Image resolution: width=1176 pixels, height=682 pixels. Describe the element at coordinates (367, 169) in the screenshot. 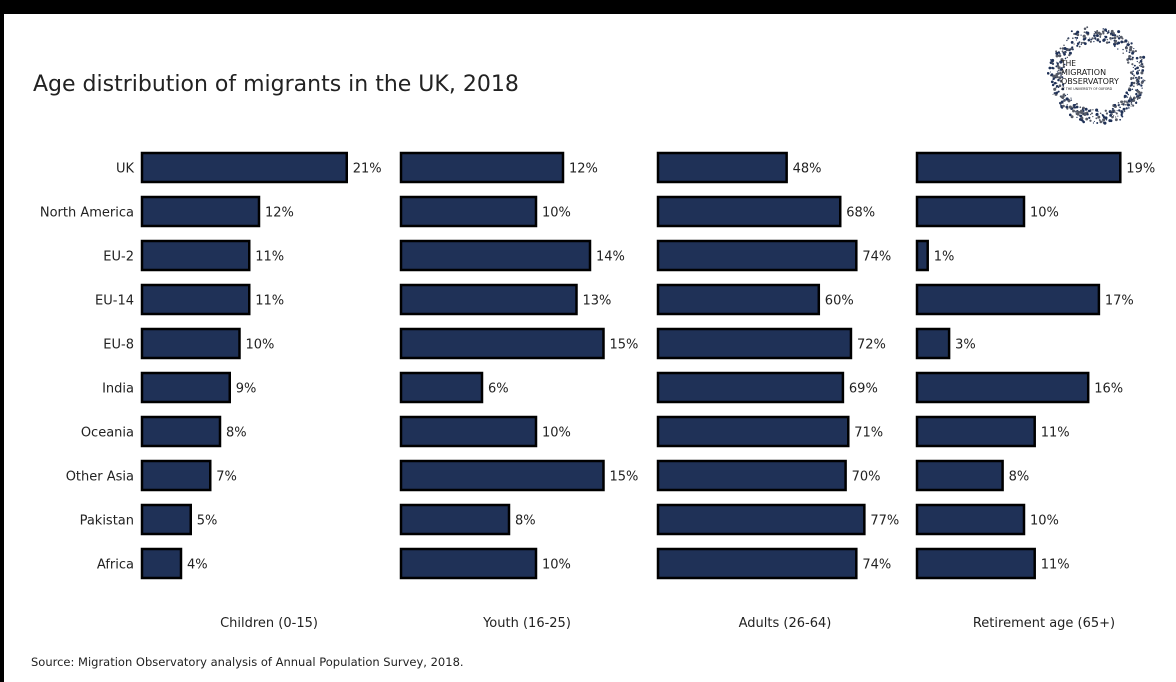

I see `data-label: 21%` at that location.